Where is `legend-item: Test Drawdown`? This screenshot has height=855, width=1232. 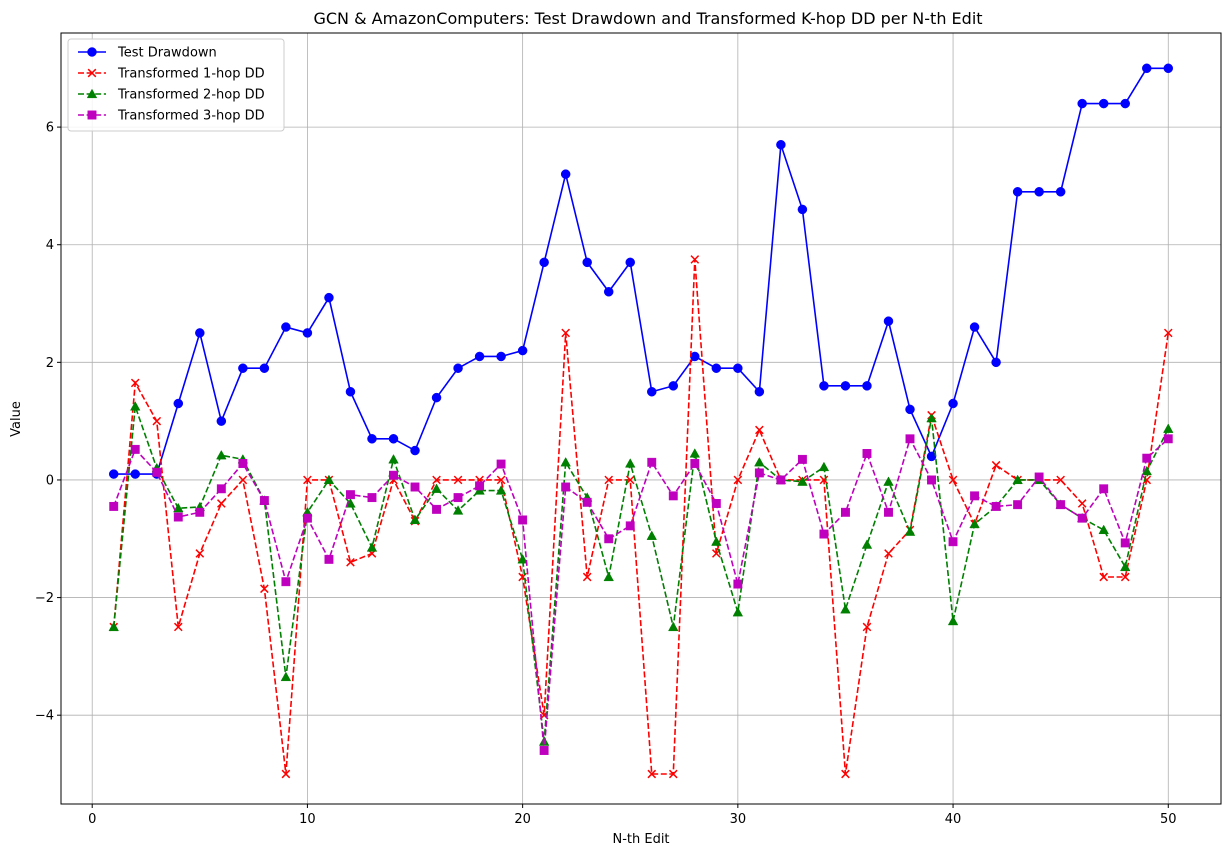
legend-item: Test Drawdown is located at coordinates (147, 53).